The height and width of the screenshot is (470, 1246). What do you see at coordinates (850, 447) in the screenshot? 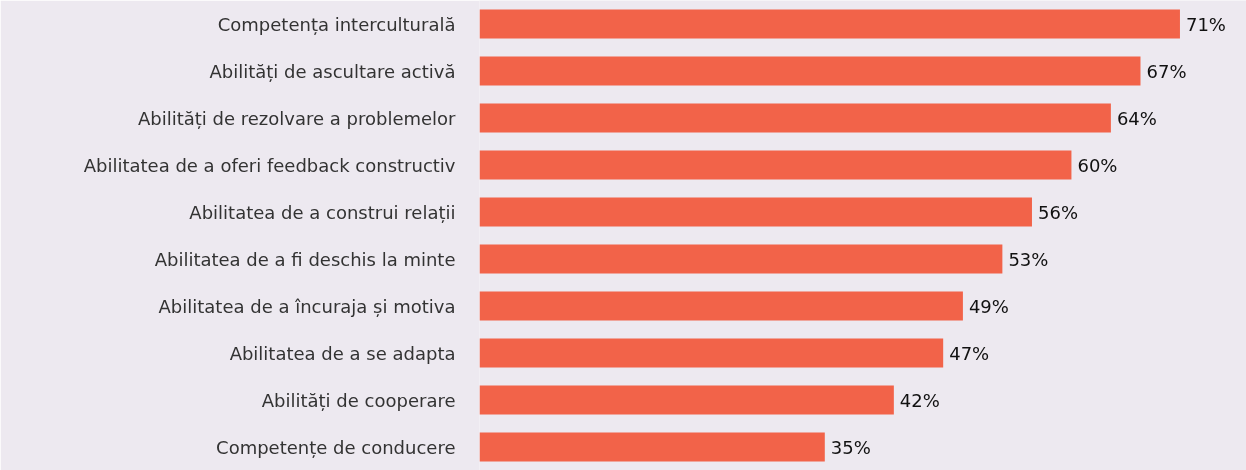
I see `data-label: 35%` at bounding box center [850, 447].